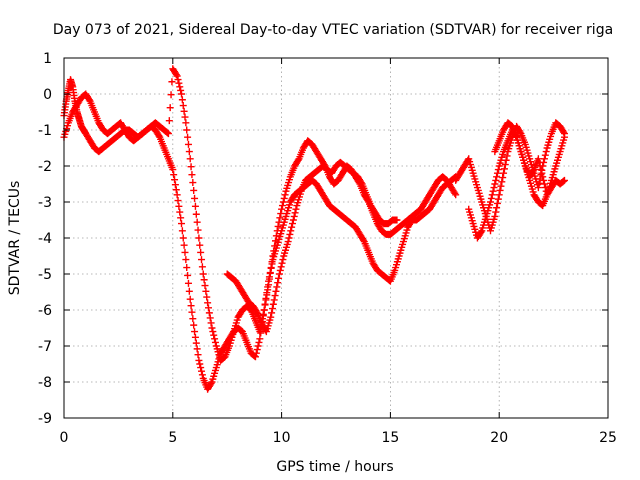  What do you see at coordinates (529, 159) in the screenshot?
I see `series-trace-f` at bounding box center [529, 159].